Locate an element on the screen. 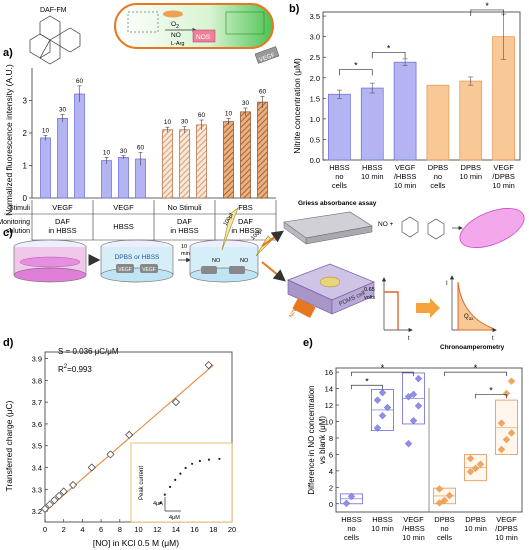 The width and height of the screenshot is (529, 550). a-ytick-label: 3 is located at coordinates (25, 101).